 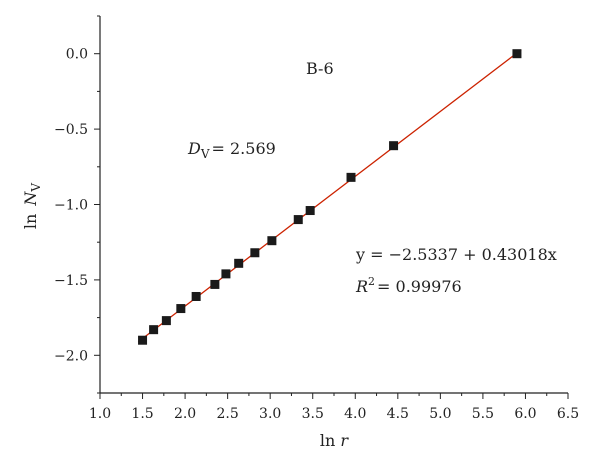 I want to click on y-axis-title: ln NV, so click(x=32, y=206).